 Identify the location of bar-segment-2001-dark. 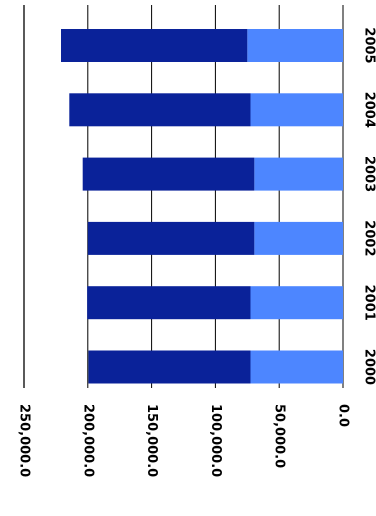
(169, 303).